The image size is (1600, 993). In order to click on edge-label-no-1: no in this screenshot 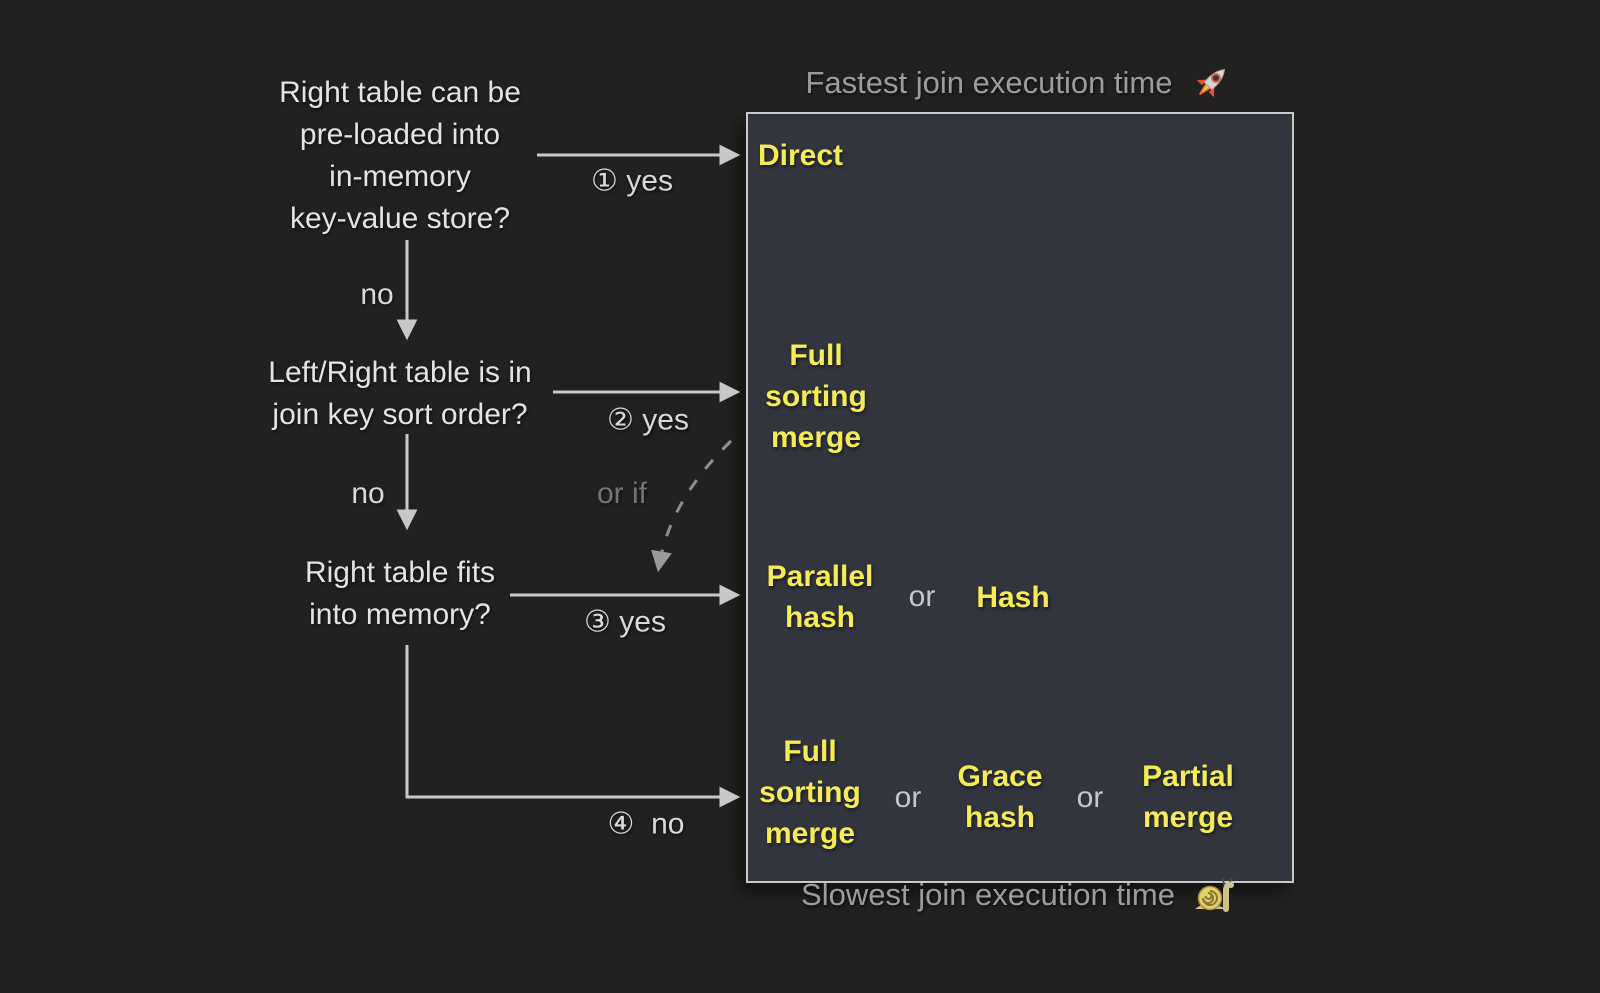, I will do `click(377, 294)`.